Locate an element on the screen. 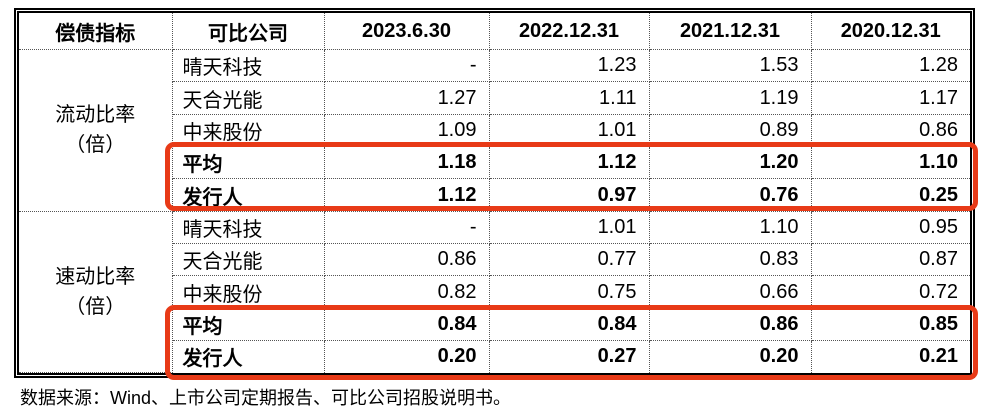 The width and height of the screenshot is (981, 411). value-cell: 0.27 is located at coordinates (569, 356).